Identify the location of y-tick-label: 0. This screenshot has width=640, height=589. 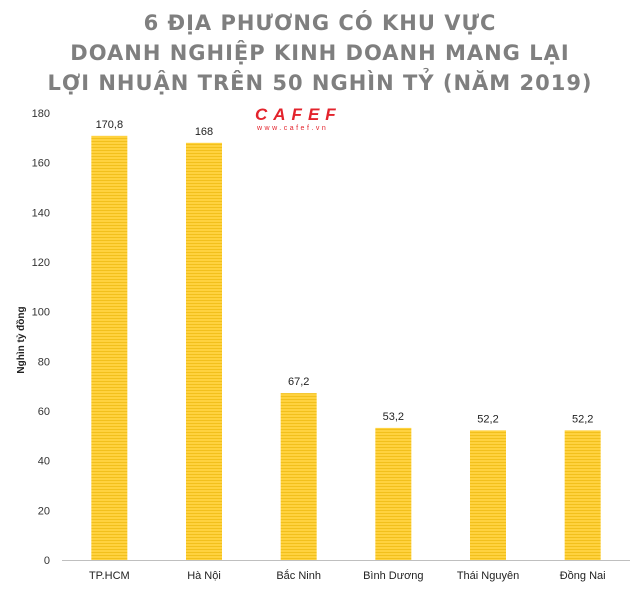
(47, 561).